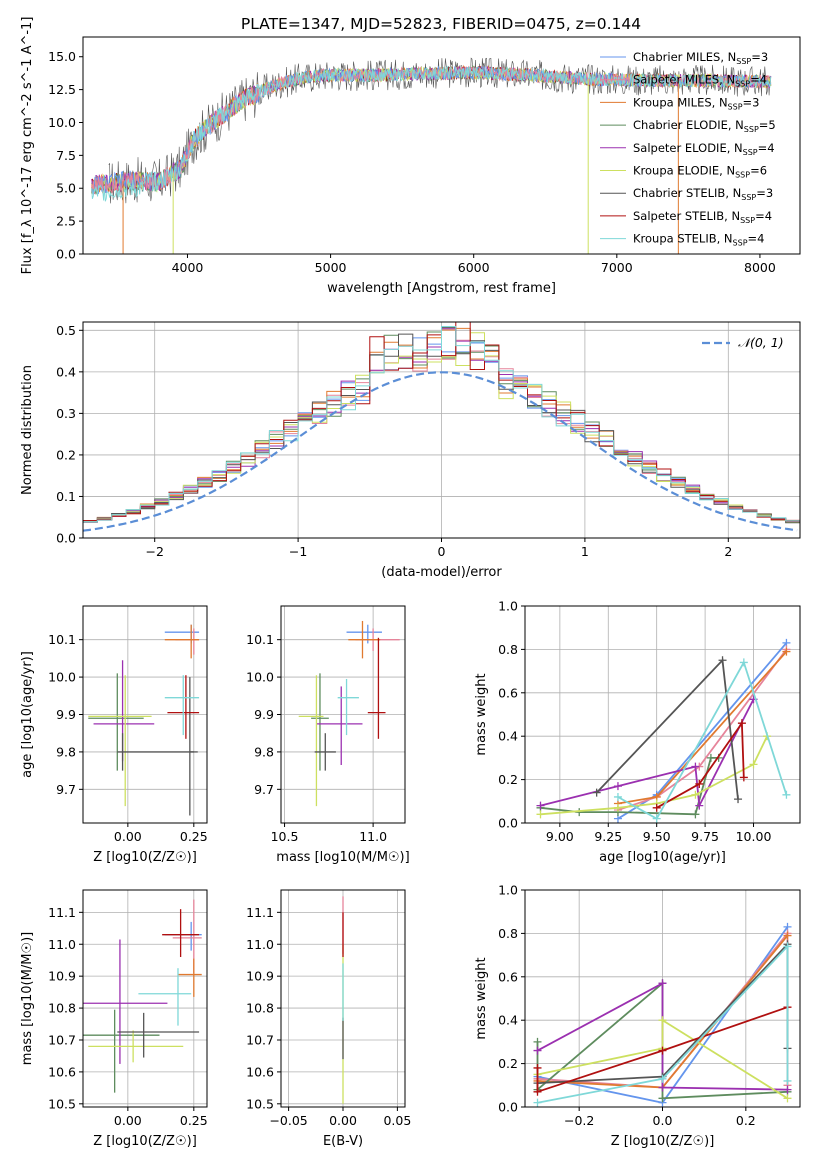 Image resolution: width=819 pixels, height=1170 pixels. What do you see at coordinates (700, 764) in the screenshot?
I see `weight-line-salpeter_stelib` at bounding box center [700, 764].